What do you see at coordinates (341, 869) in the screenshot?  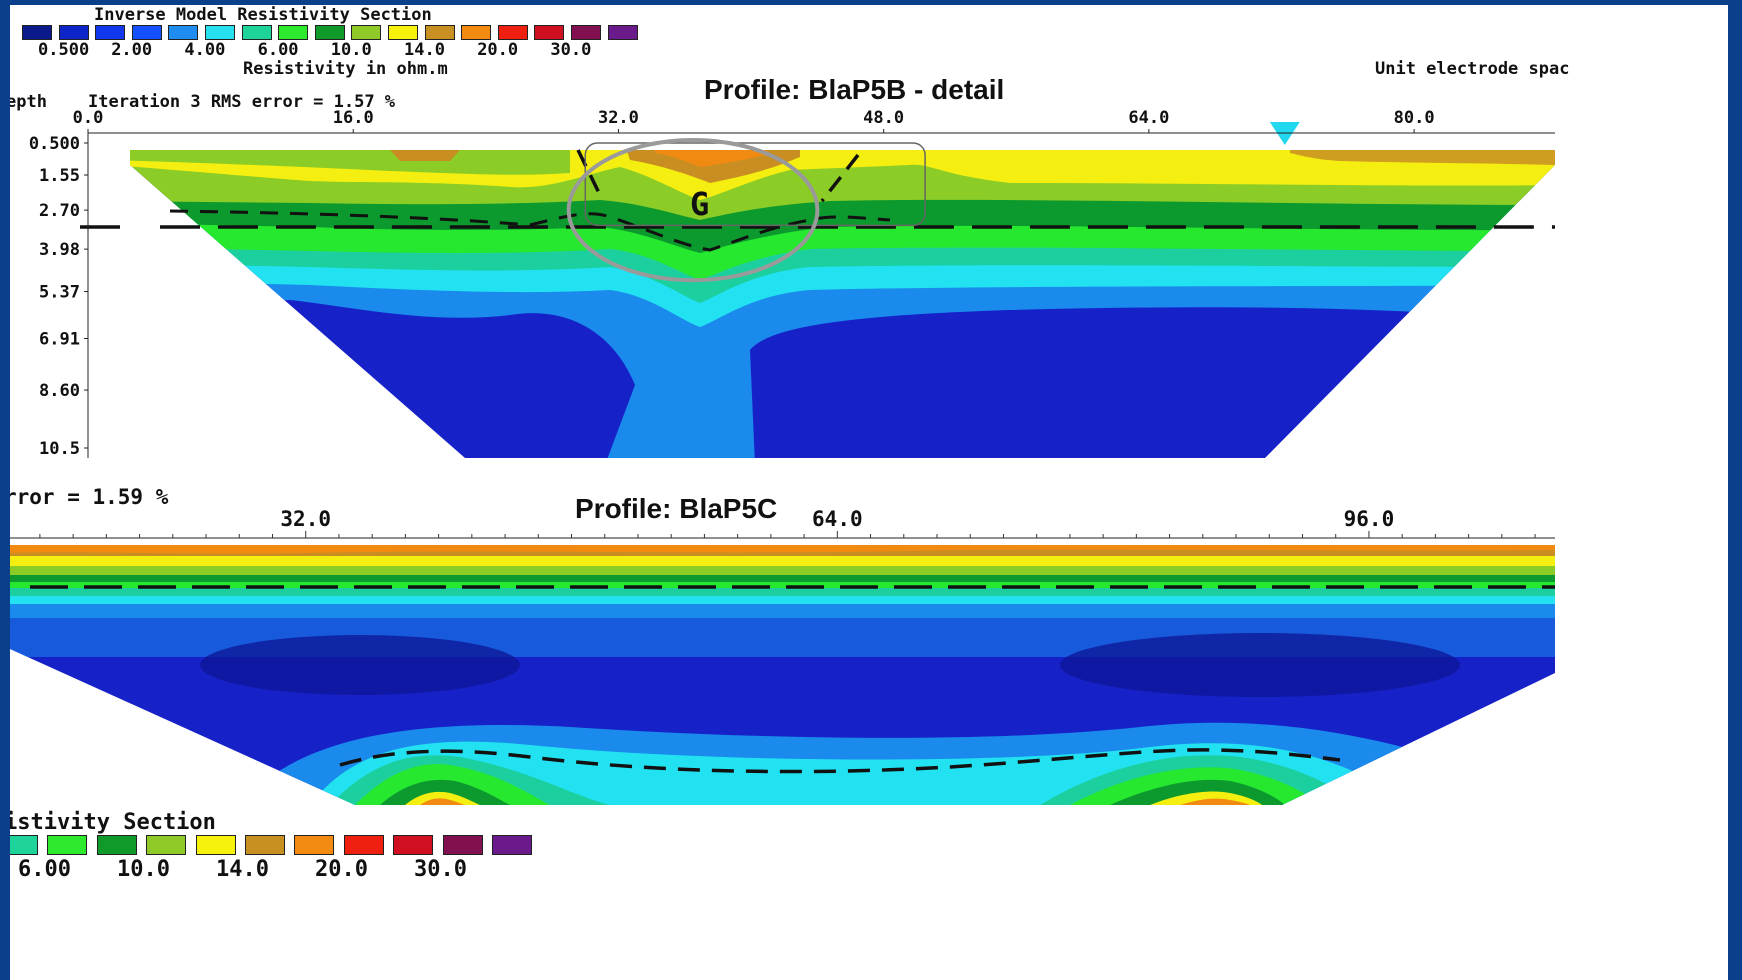 I see `legend-bottom-value: 20.0` at bounding box center [341, 869].